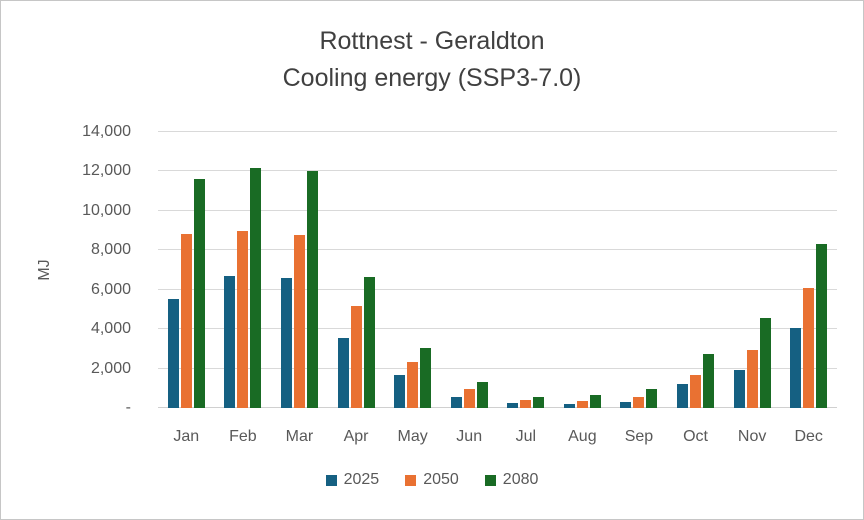 The height and width of the screenshot is (520, 864). What do you see at coordinates (243, 319) in the screenshot?
I see `bar-feb-2050` at bounding box center [243, 319].